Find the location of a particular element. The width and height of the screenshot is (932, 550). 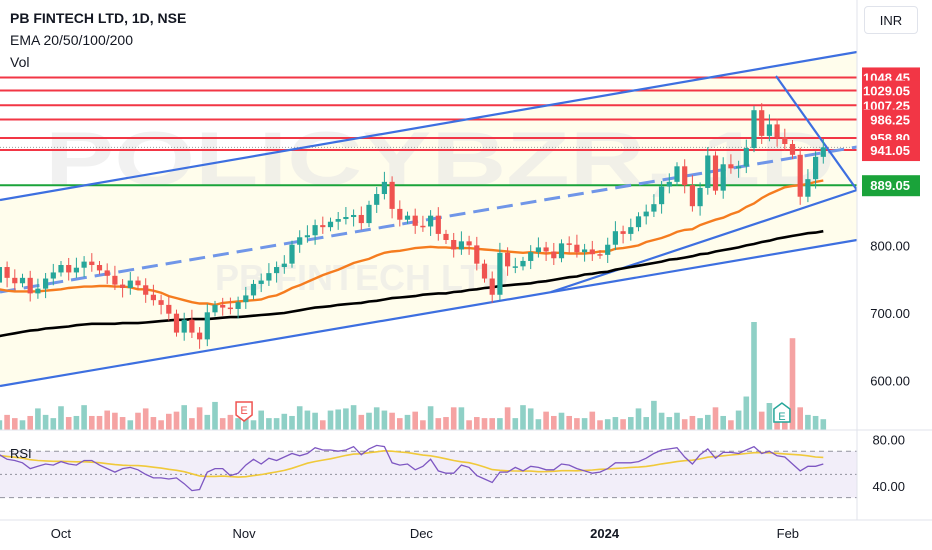

price-label-text: 889.05 is located at coordinates (890, 185).